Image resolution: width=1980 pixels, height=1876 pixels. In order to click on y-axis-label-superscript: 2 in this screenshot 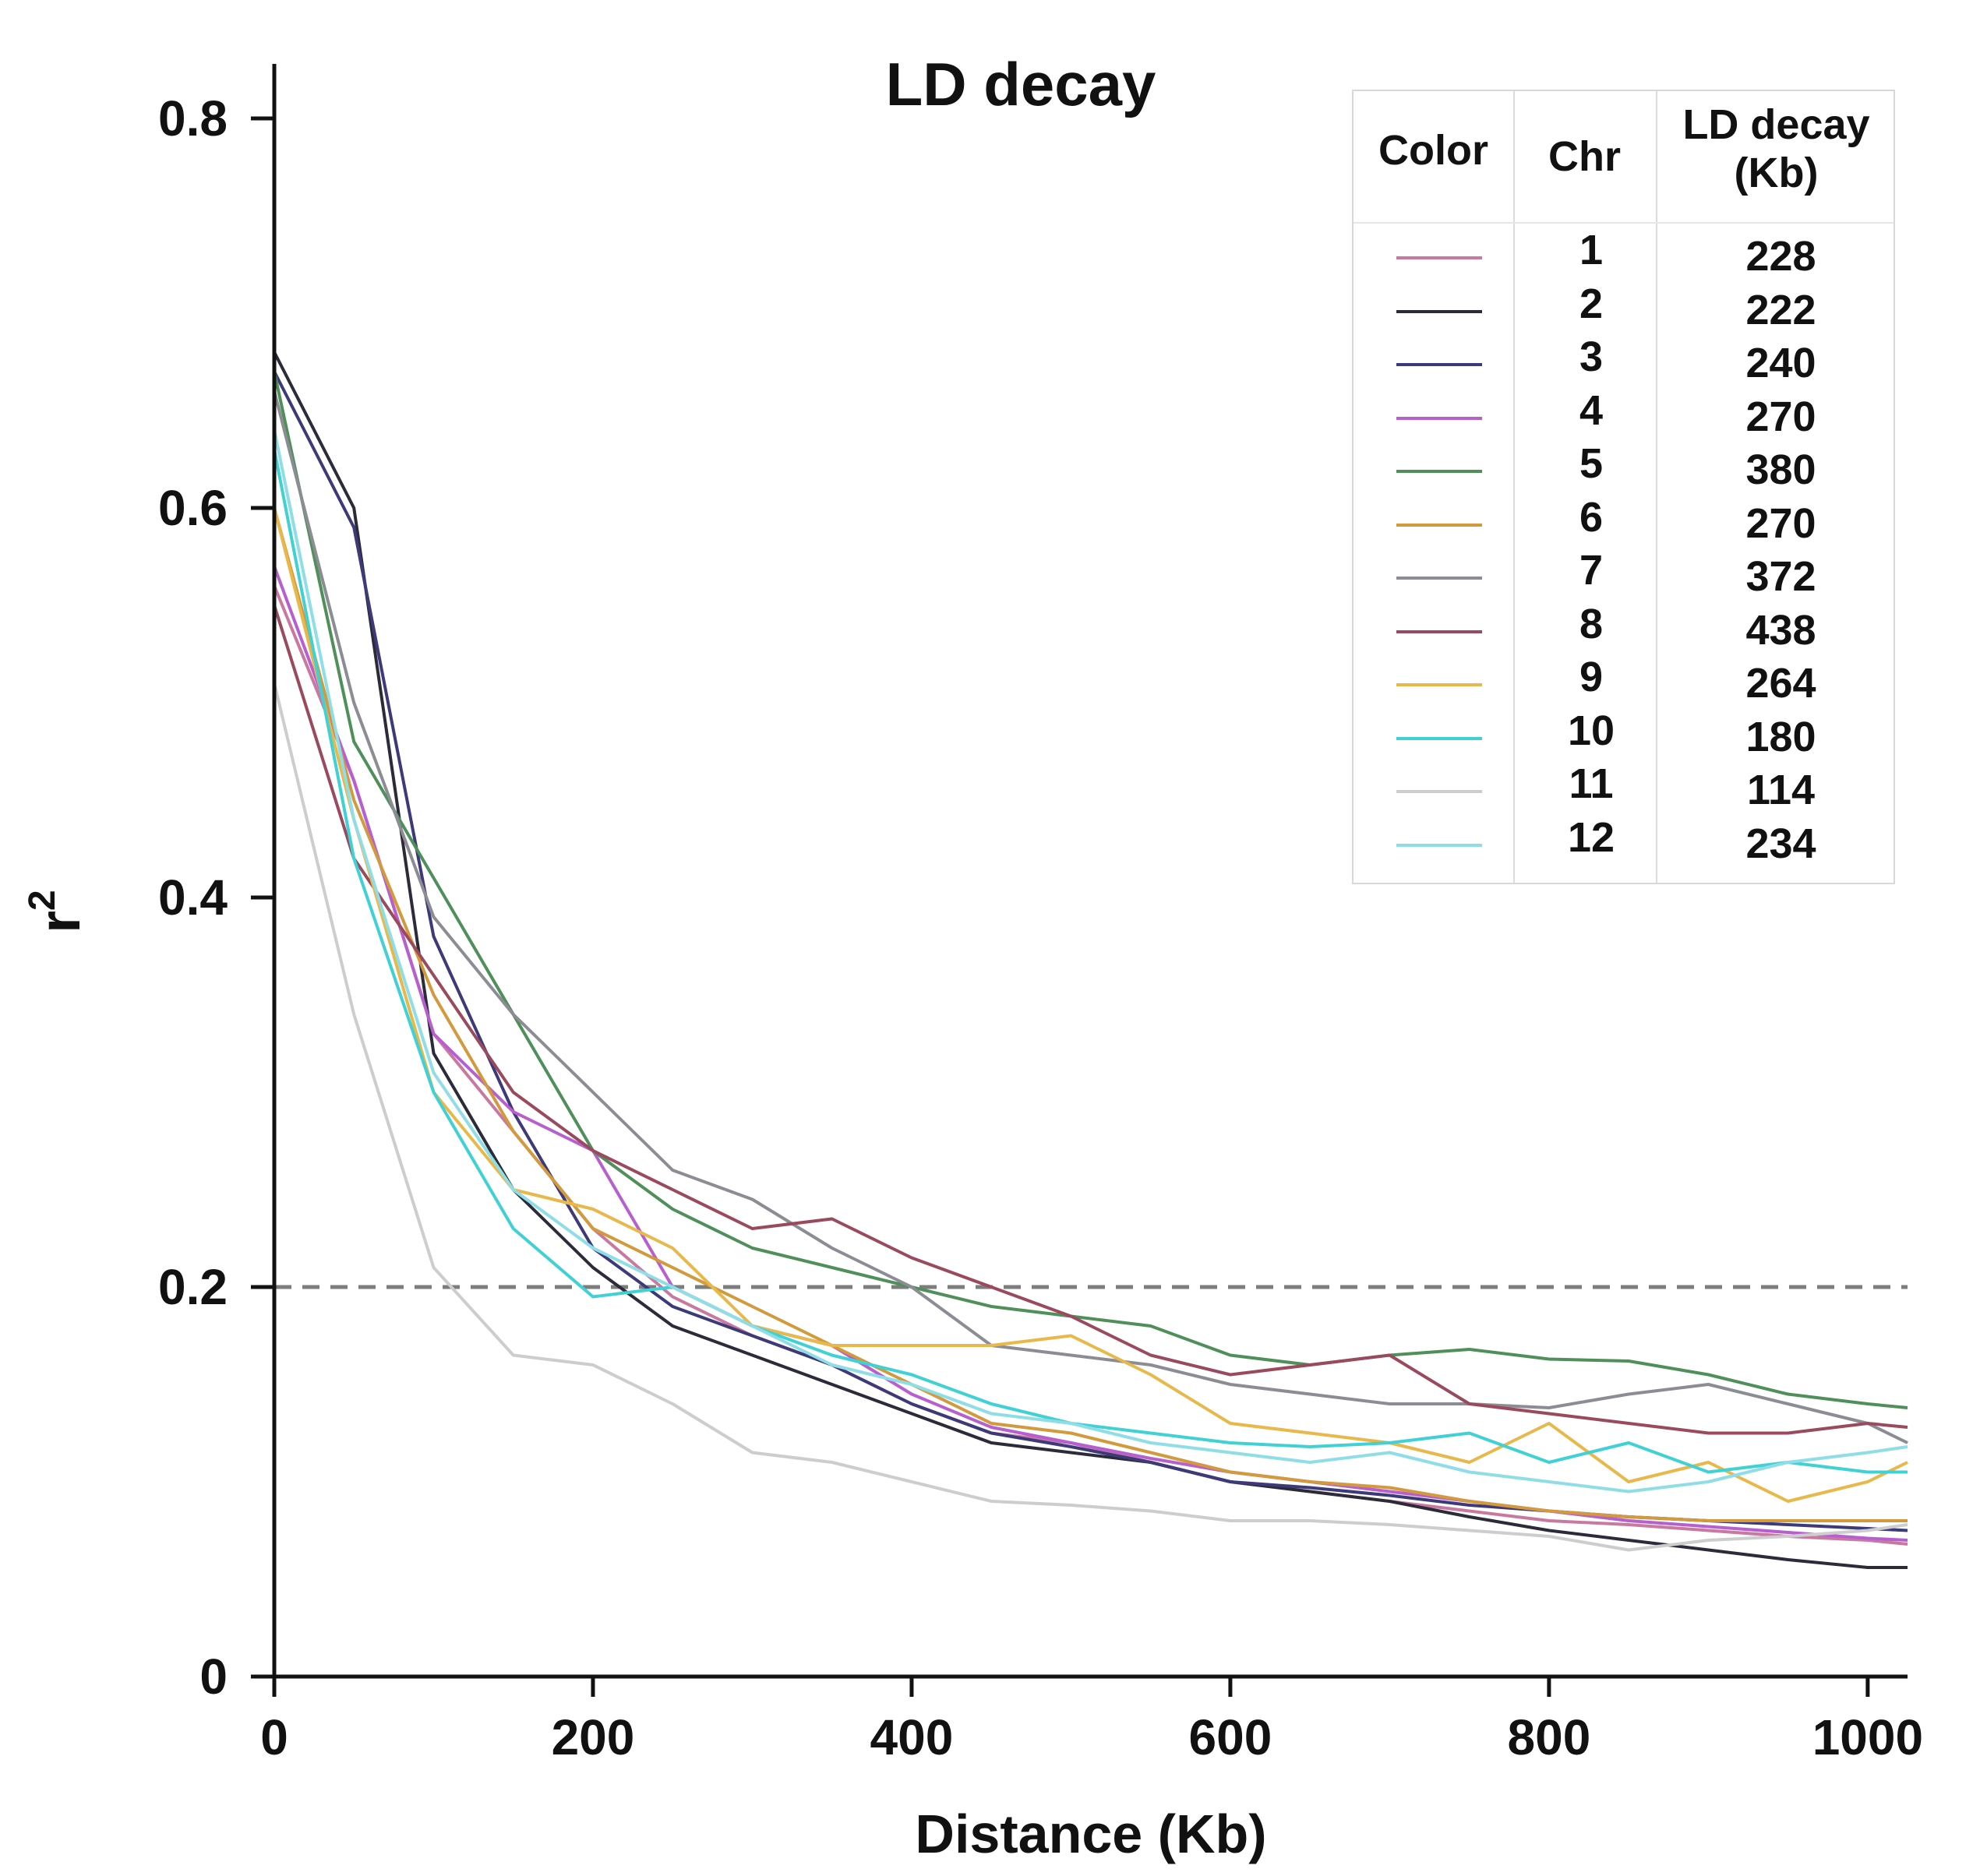, I will do `click(43, 901)`.